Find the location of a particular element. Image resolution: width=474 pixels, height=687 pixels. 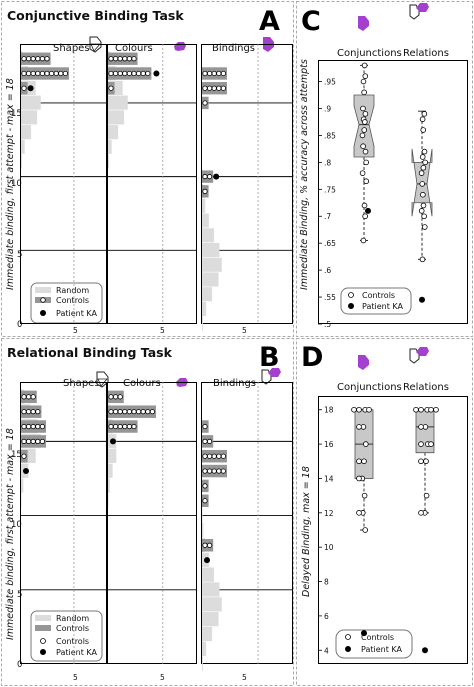

panel-c-conjunctions-box is located at coordinates (364, 126).